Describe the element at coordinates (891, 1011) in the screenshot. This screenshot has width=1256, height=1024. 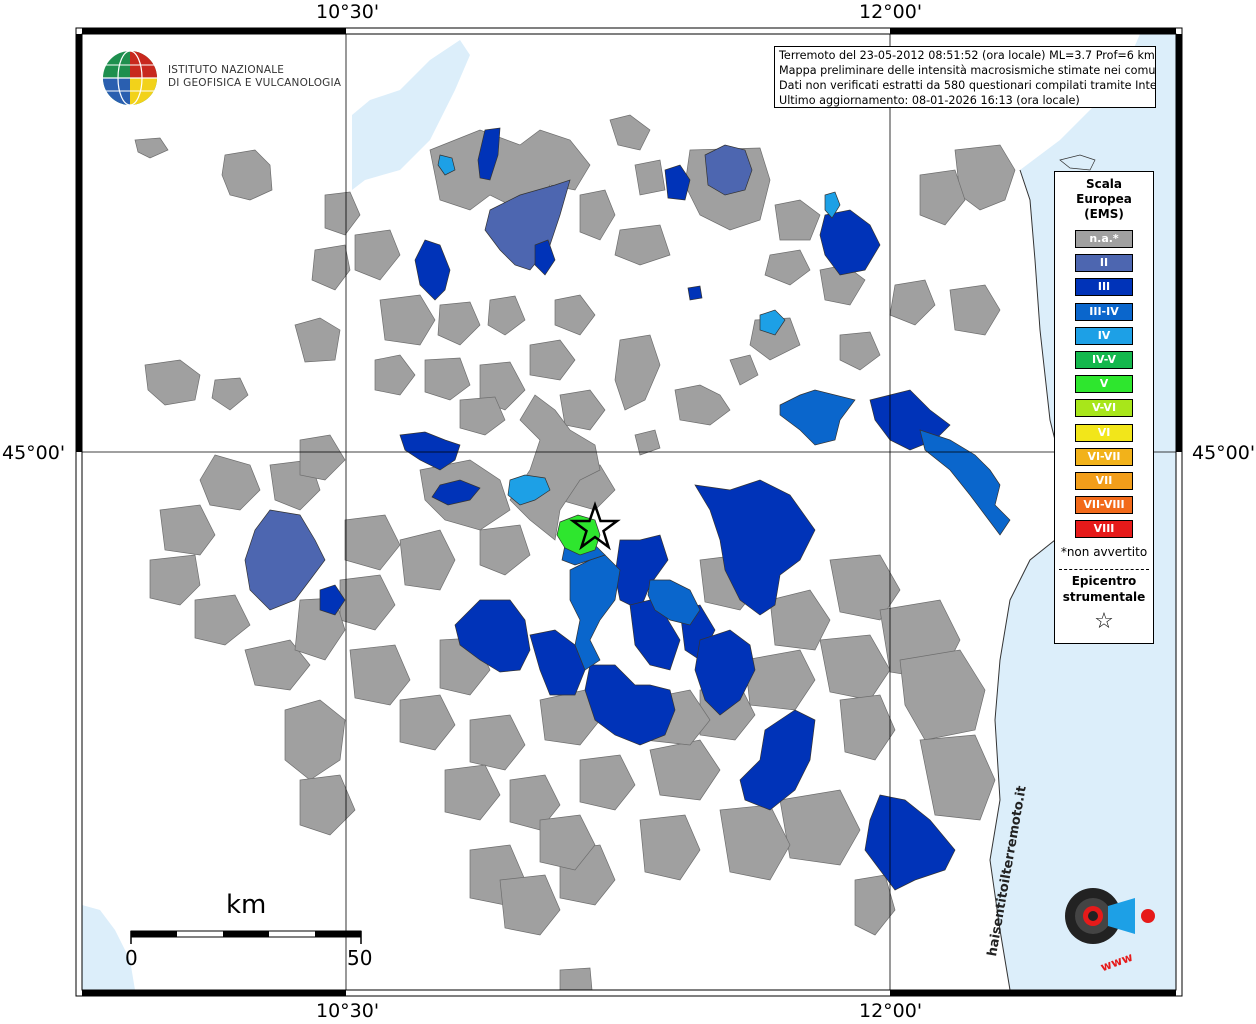
I see `bottom-right-lon-label: 12°00'` at that location.